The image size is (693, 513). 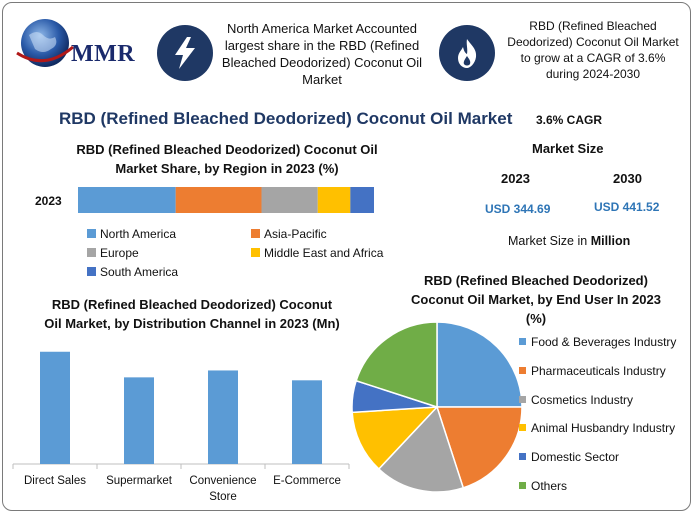 I want to click on market-size-title: Market Size, so click(x=568, y=148).